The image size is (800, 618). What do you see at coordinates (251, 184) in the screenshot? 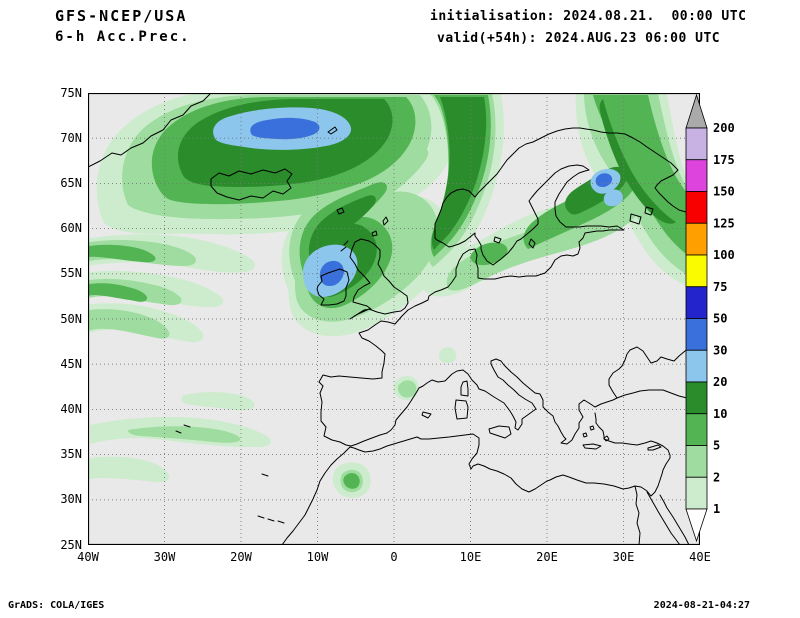
I see `island-iceland` at bounding box center [251, 184].